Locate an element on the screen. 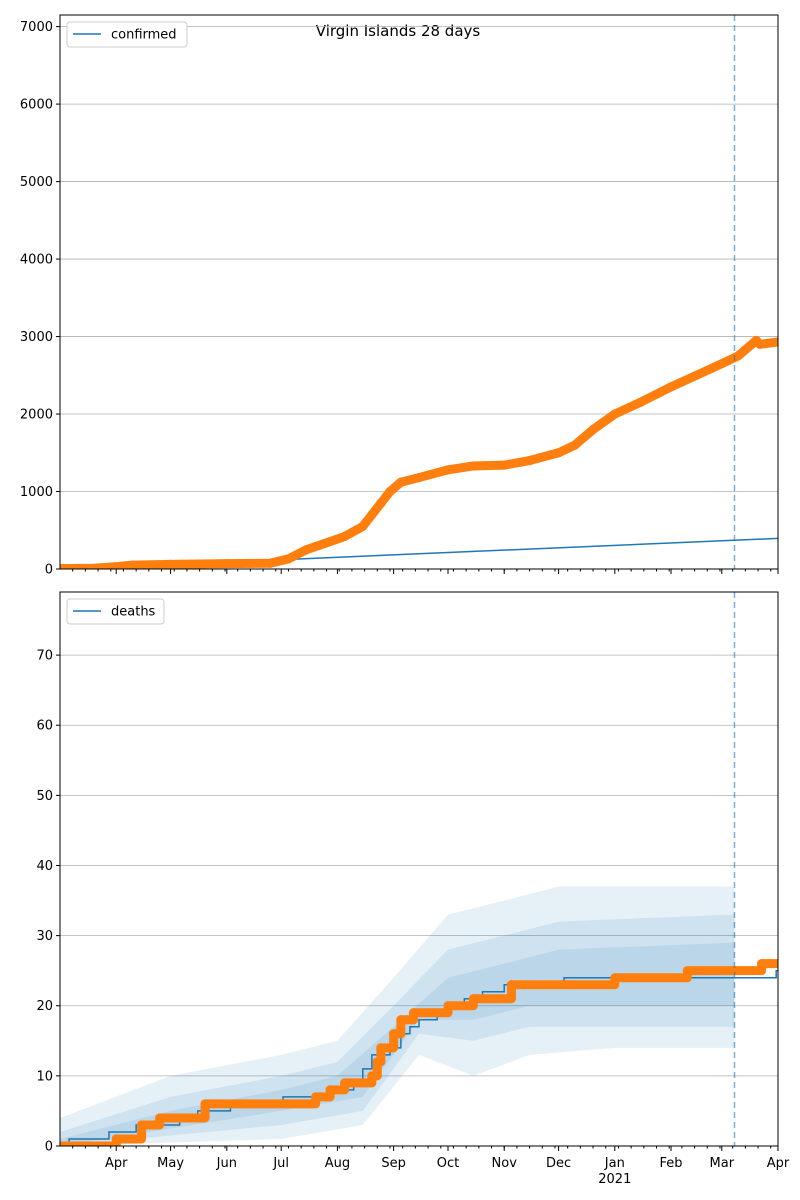 The width and height of the screenshot is (800, 1200). top-y-axis: 0 1000 2000 3000 4000 5000 6000 7000 is located at coordinates (40, 299).